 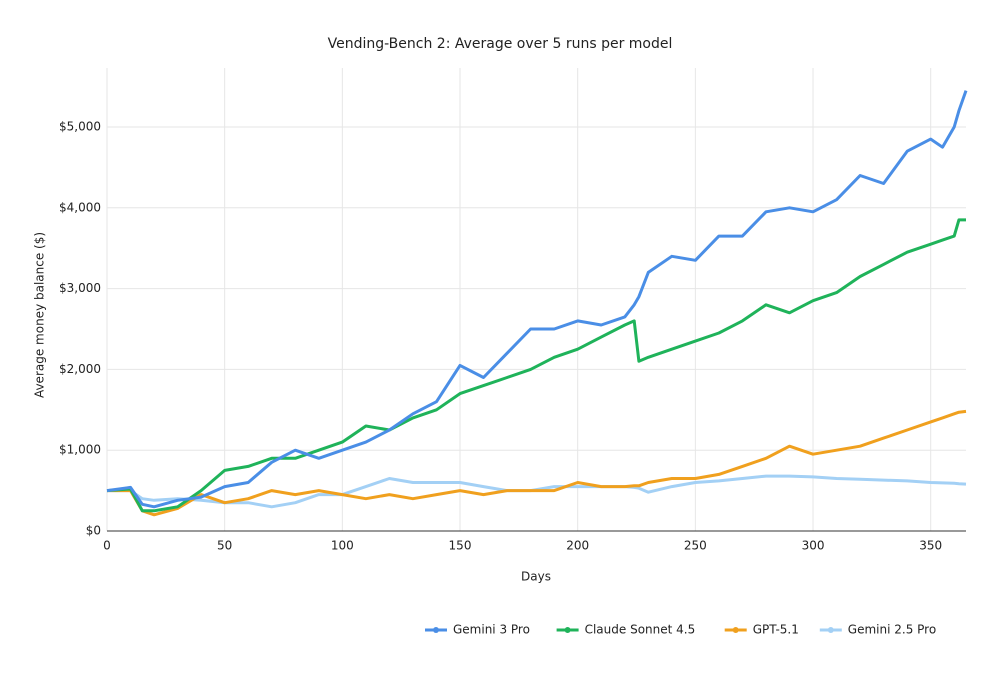 I want to click on x-axis-label: Days, so click(x=536, y=577).